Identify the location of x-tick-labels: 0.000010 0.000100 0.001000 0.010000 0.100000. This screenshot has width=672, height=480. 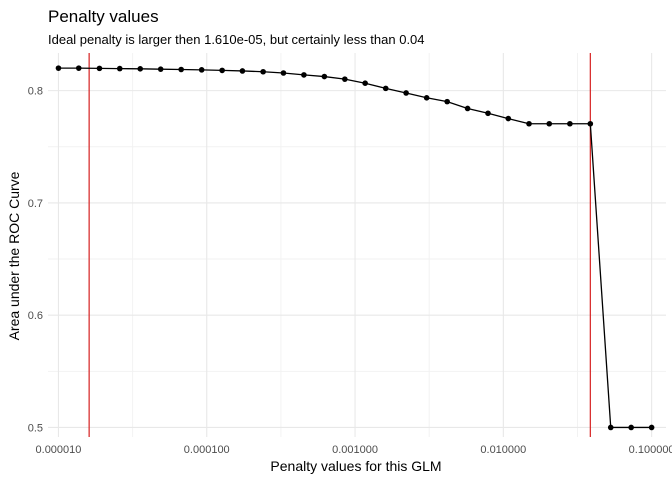
(354, 450).